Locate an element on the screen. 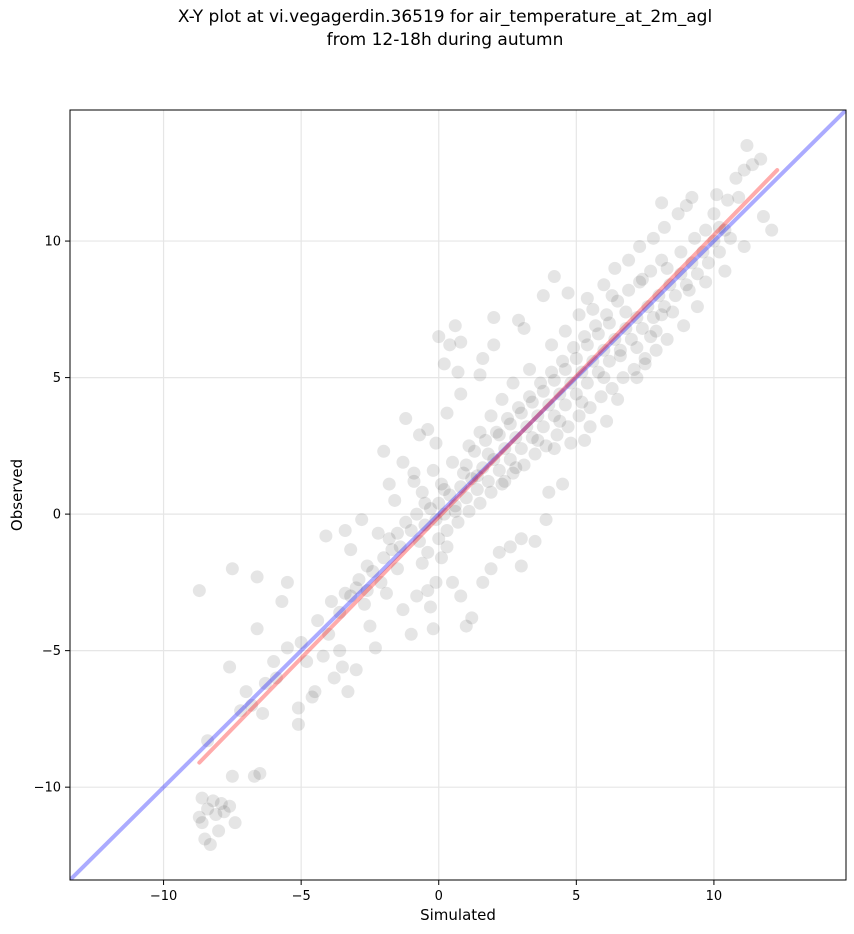 The width and height of the screenshot is (854, 934). x-axis-label: Simulated is located at coordinates (458, 915).